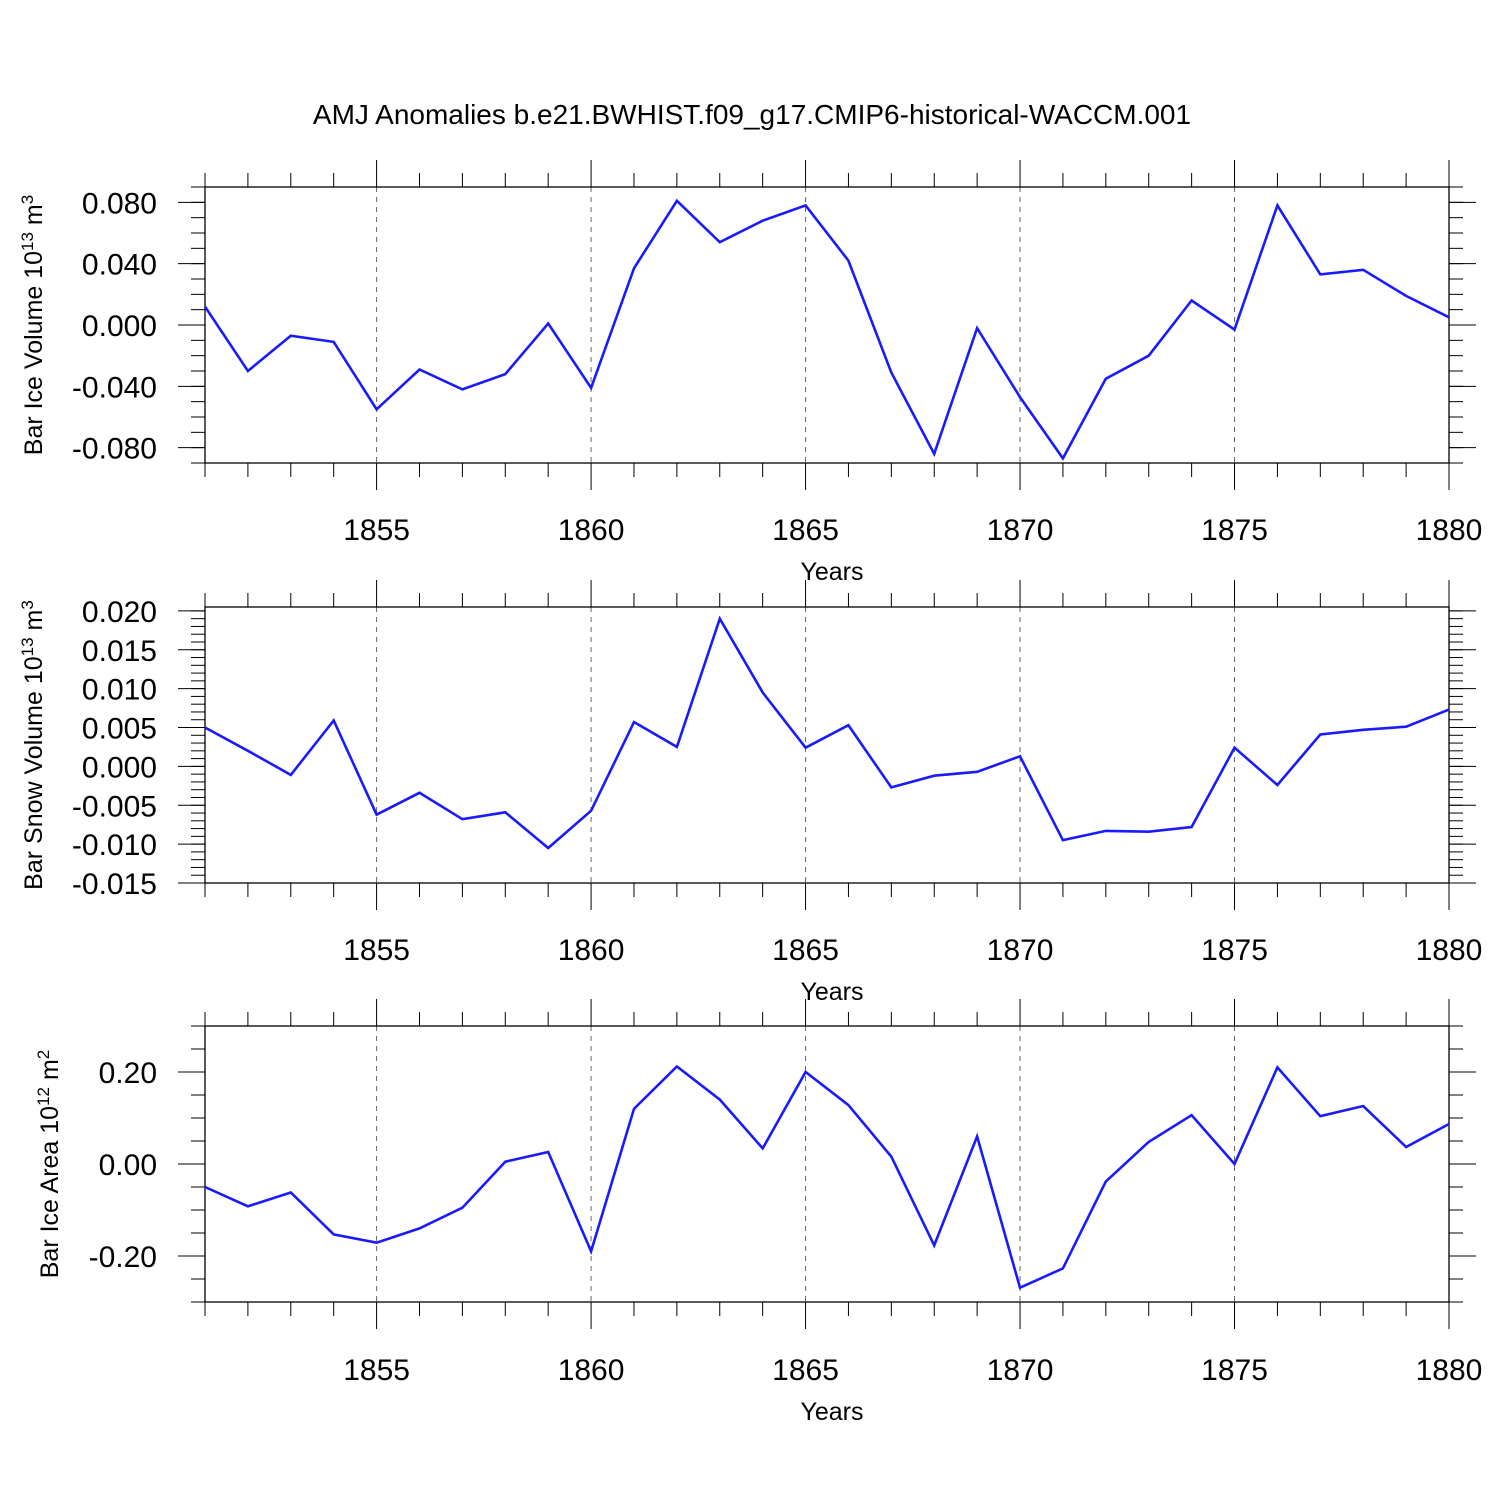  I want to click on y-axis-label: Bar Ice Volume 1013 m3, so click(33, 325).